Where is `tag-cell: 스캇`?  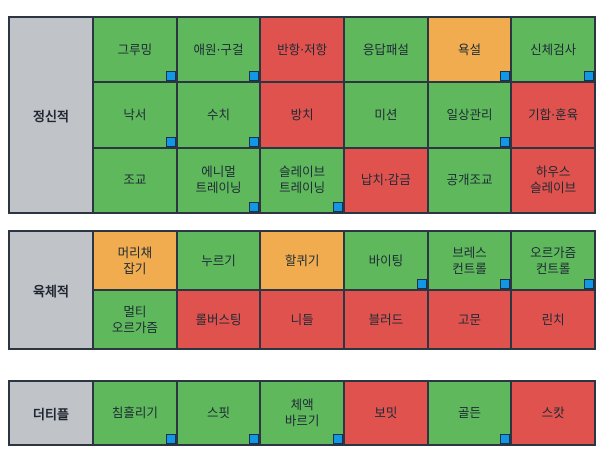
tag-cell: 스캇 is located at coordinates (553, 413).